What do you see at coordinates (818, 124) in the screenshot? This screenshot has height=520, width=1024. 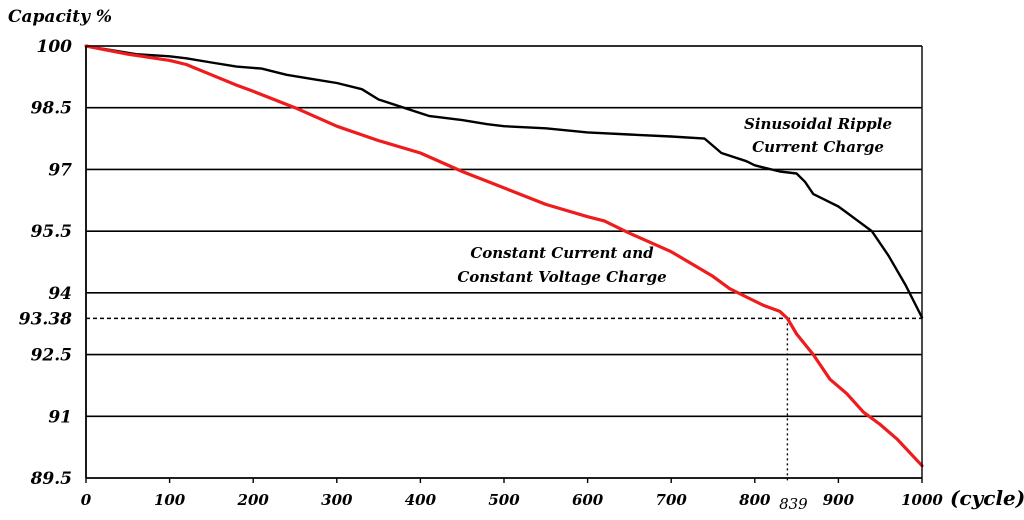 I see `series-annotation-sinusoidal-line1: Sinusoidal Ripple` at bounding box center [818, 124].